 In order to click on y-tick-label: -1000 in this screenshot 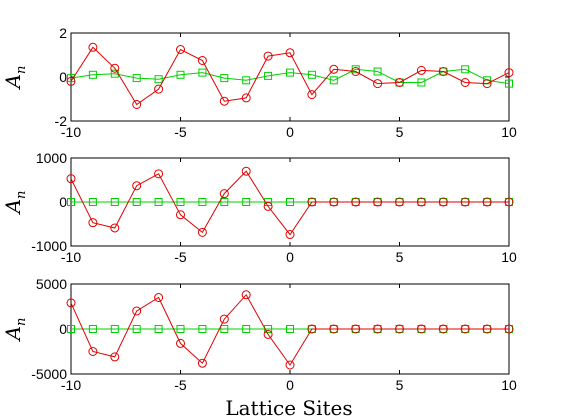, I will do `click(49, 246)`.